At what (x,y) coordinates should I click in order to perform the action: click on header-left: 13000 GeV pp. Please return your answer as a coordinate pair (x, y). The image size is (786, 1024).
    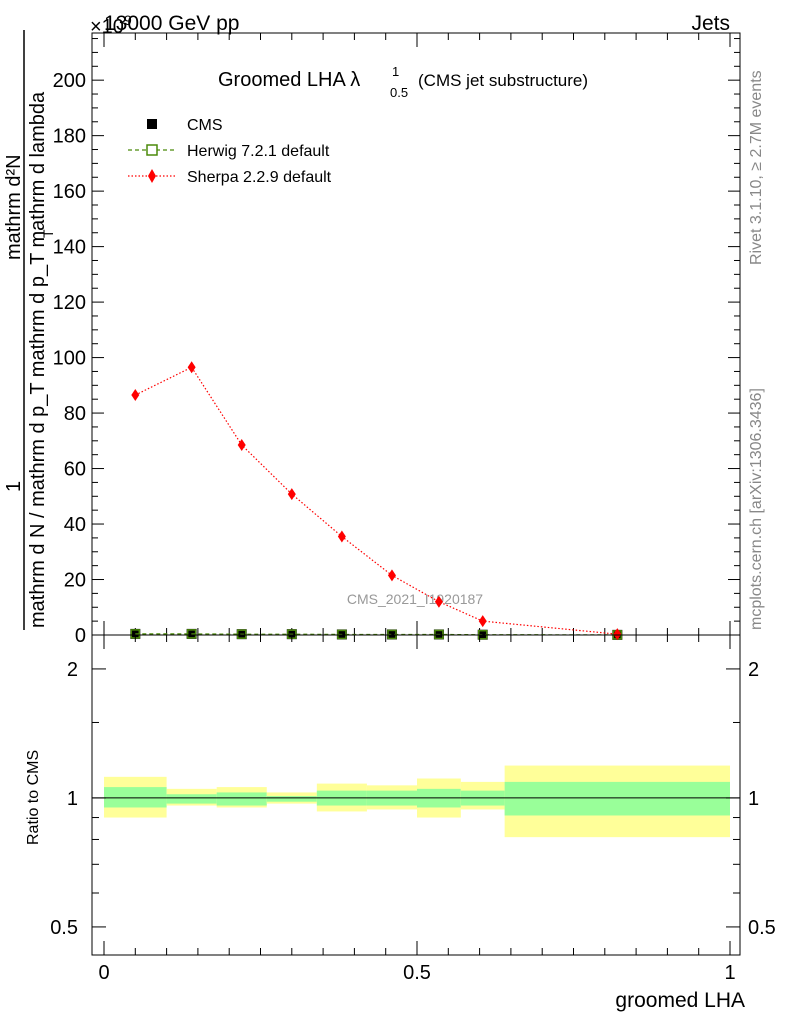
    Looking at the image, I should click on (171, 23).